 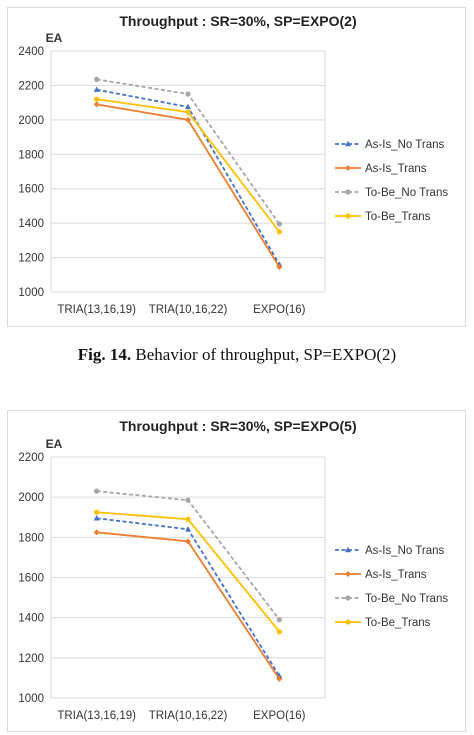 What do you see at coordinates (31, 619) in the screenshot?
I see `y-tick-label-1-2: 1400` at bounding box center [31, 619].